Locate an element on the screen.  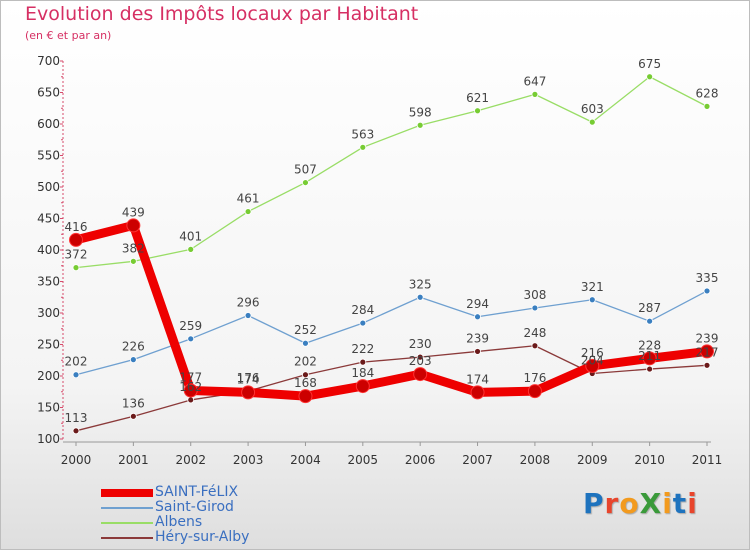
proxiti-logo: ProXiti is located at coordinates (640, 503).